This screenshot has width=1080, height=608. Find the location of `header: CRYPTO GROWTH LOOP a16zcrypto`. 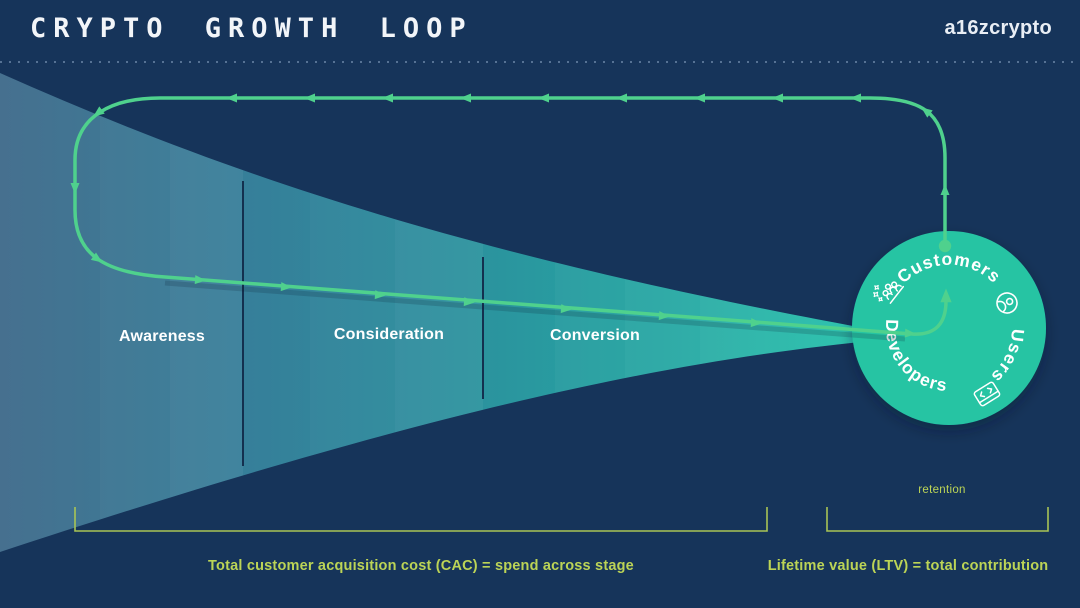

header: CRYPTO GROWTH LOOP a16zcrypto is located at coordinates (540, 31).